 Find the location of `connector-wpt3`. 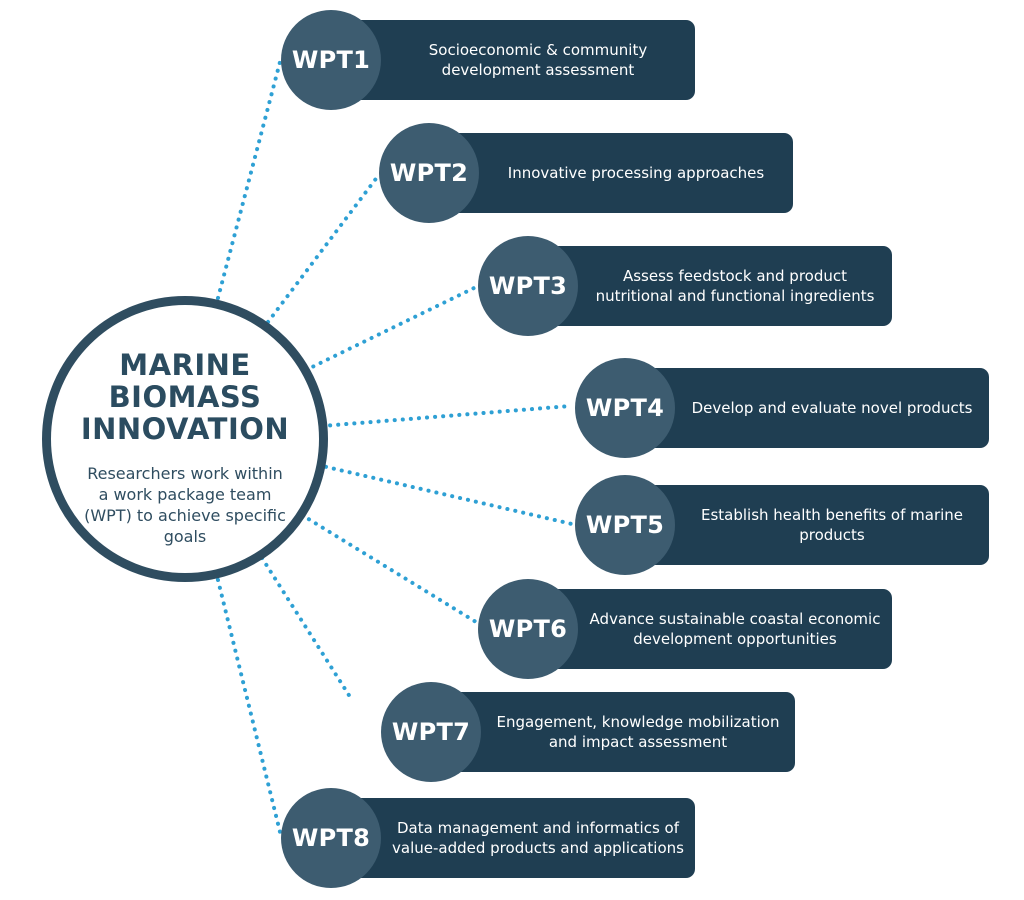

connector-wpt3 is located at coordinates (390, 329).